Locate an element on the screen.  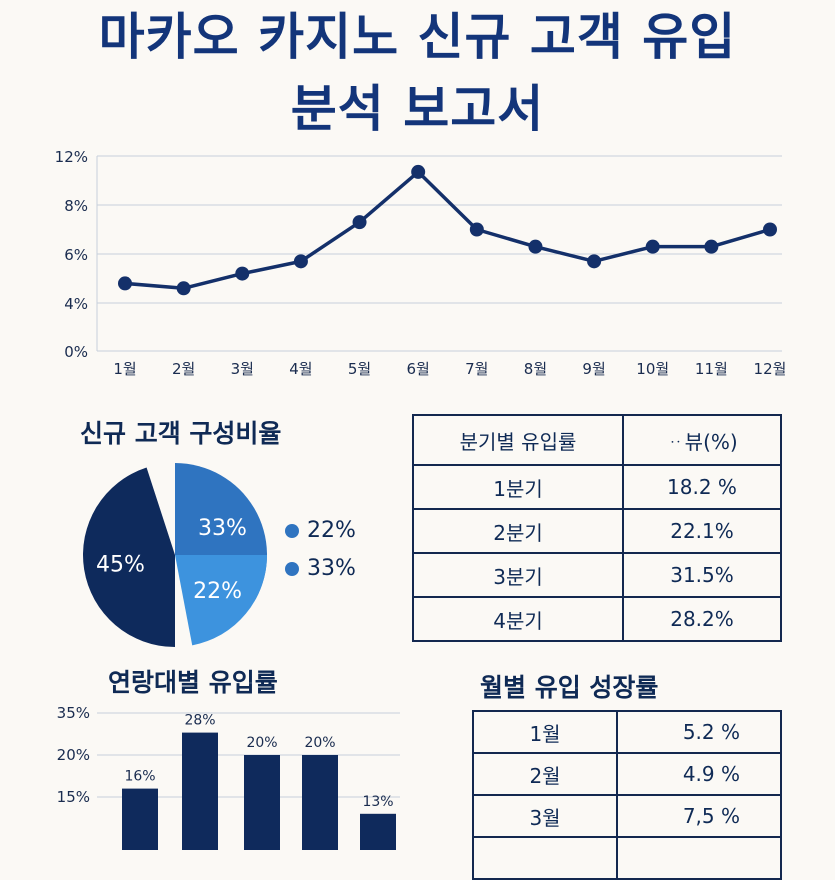
pie-legend-item: 33% is located at coordinates (320, 568).